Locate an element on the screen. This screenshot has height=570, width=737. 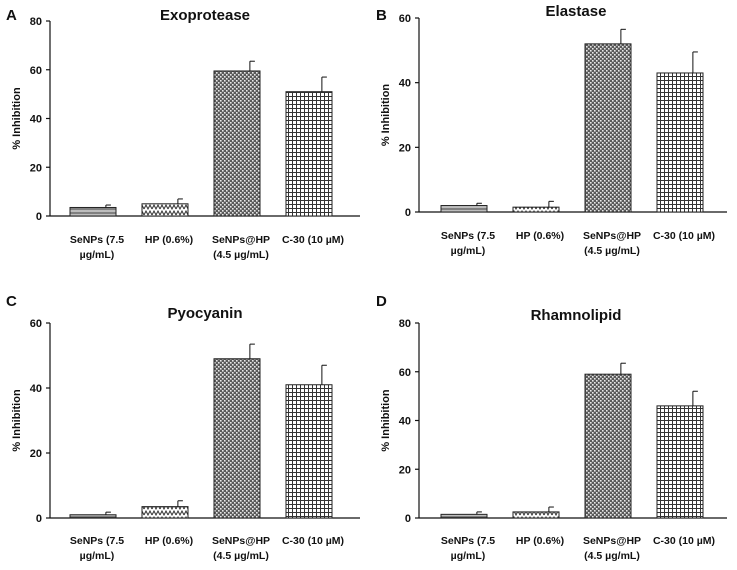
chart-title: Pyocyanin is located at coordinates (204, 313).